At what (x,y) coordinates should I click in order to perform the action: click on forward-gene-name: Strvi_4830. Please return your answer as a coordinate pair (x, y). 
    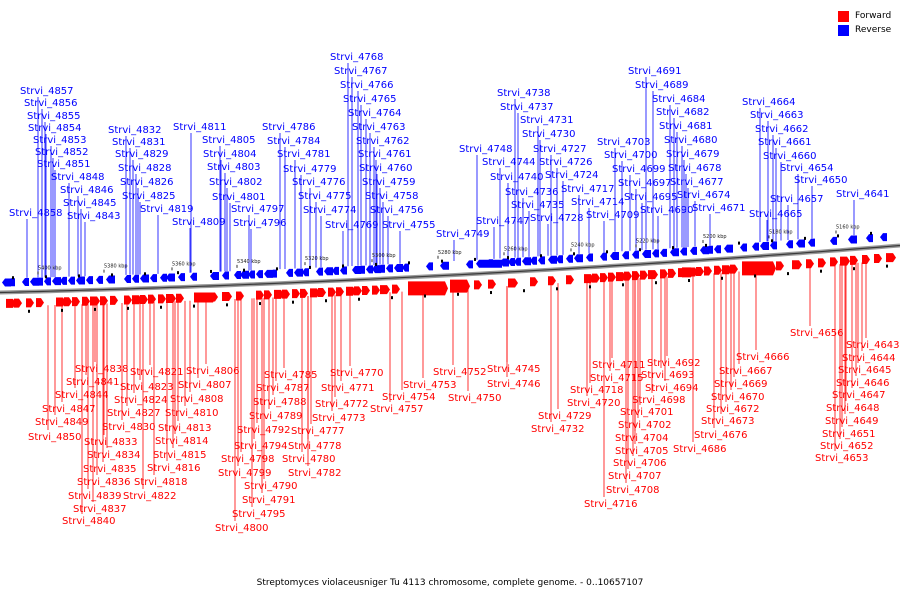
    Looking at the image, I should click on (129, 427).